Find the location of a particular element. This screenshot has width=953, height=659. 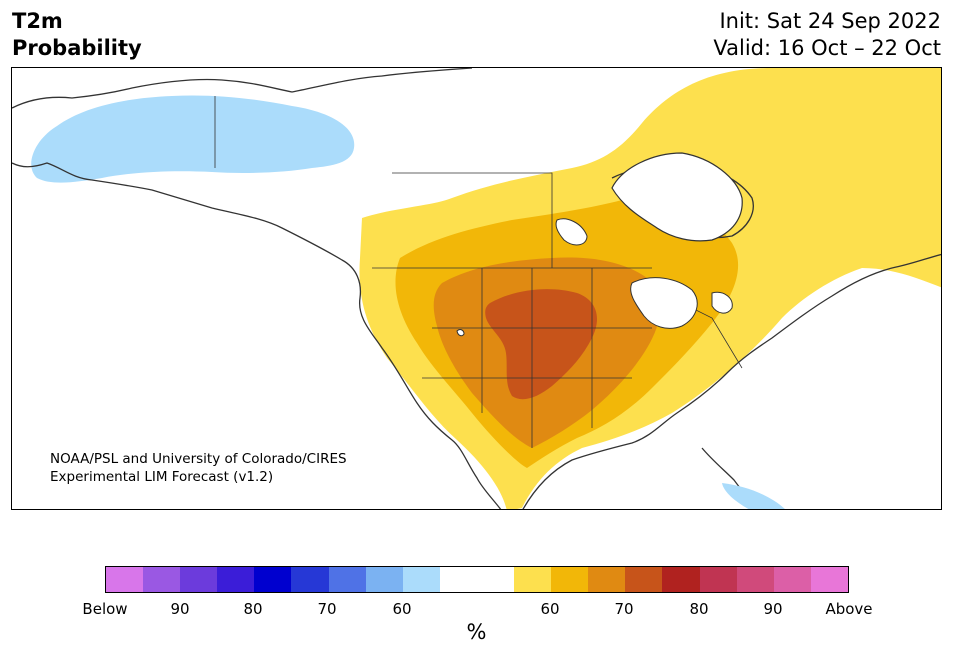

credit-line-2: Experimental LIM Forecast (v1.2) is located at coordinates (162, 477).